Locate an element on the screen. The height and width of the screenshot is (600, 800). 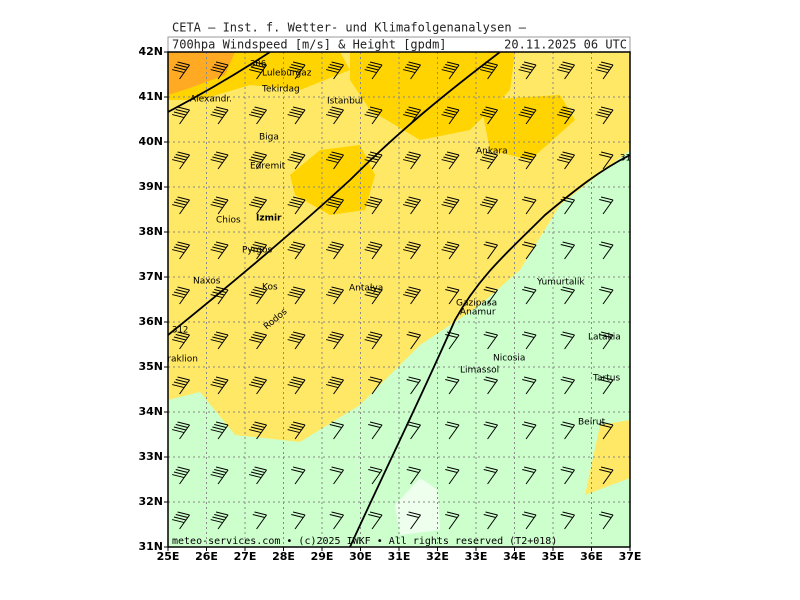
header-subtitle: 700hpa Windspeed [m/s] & Height [gpdm] is located at coordinates (309, 45).